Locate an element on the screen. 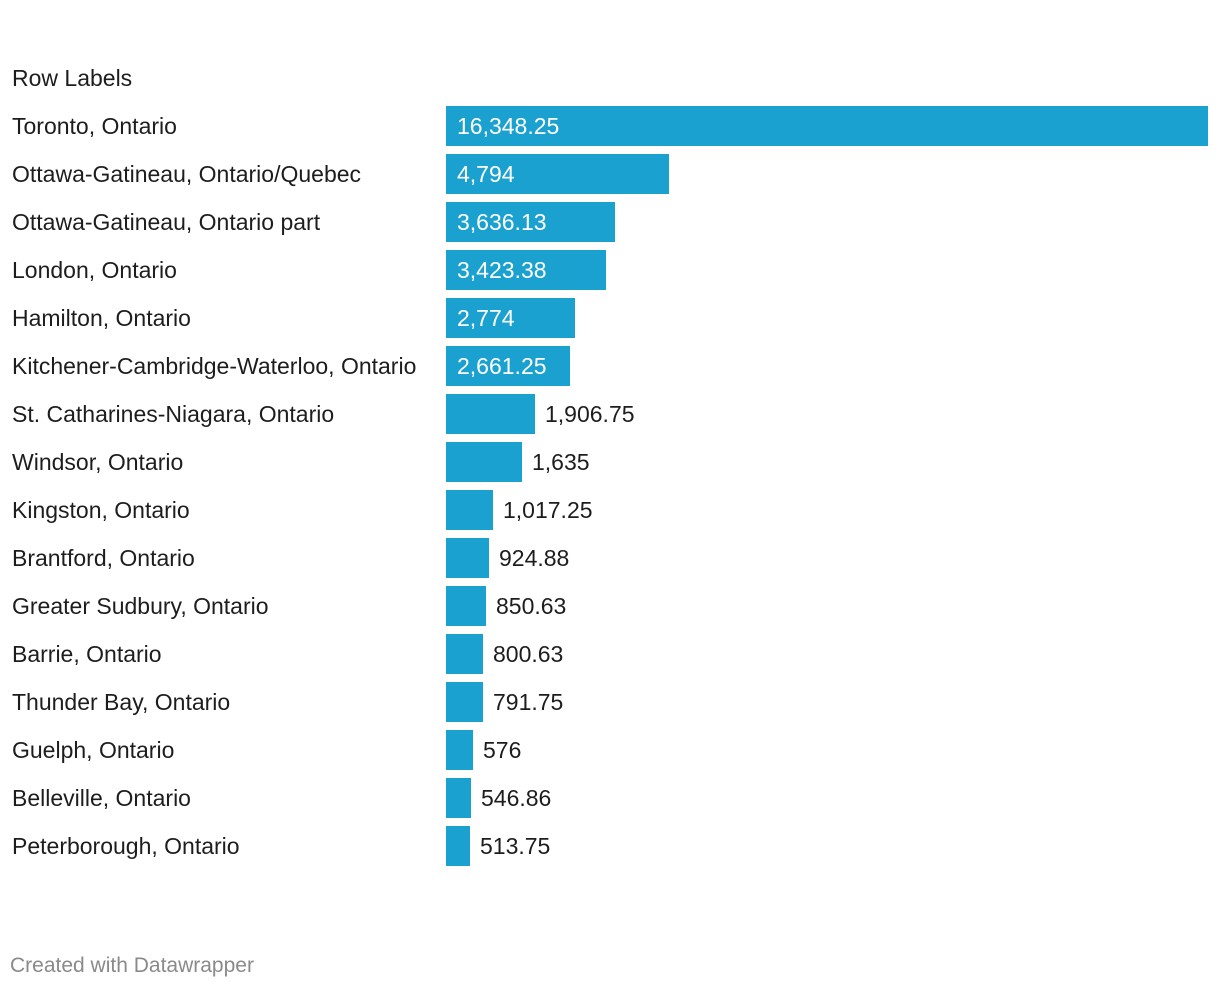 The image size is (1220, 990). bar-row: Ottawa-Gatineau, Ontario/Quebec 4,794 is located at coordinates (610, 174).